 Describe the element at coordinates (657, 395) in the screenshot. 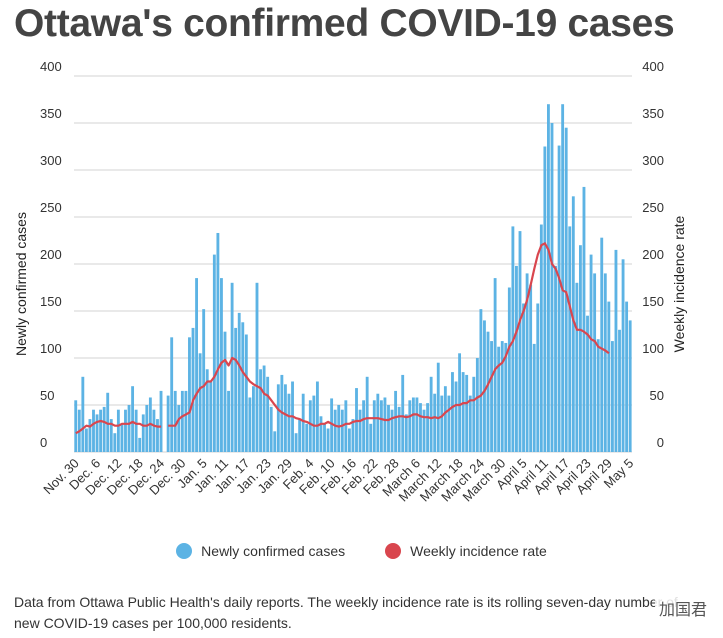

I see `y2-tick-label: 50` at that location.